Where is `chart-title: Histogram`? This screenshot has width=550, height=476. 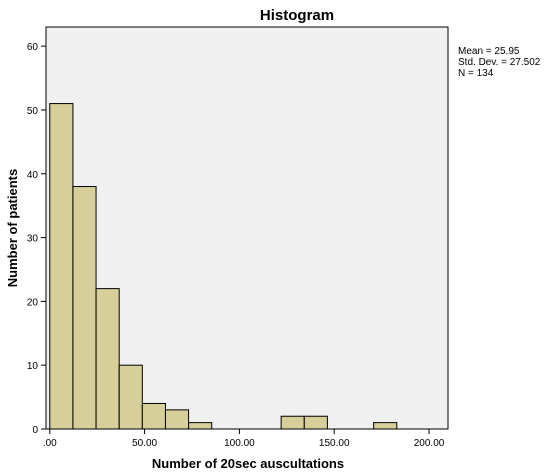
chart-title: Histogram is located at coordinates (297, 15).